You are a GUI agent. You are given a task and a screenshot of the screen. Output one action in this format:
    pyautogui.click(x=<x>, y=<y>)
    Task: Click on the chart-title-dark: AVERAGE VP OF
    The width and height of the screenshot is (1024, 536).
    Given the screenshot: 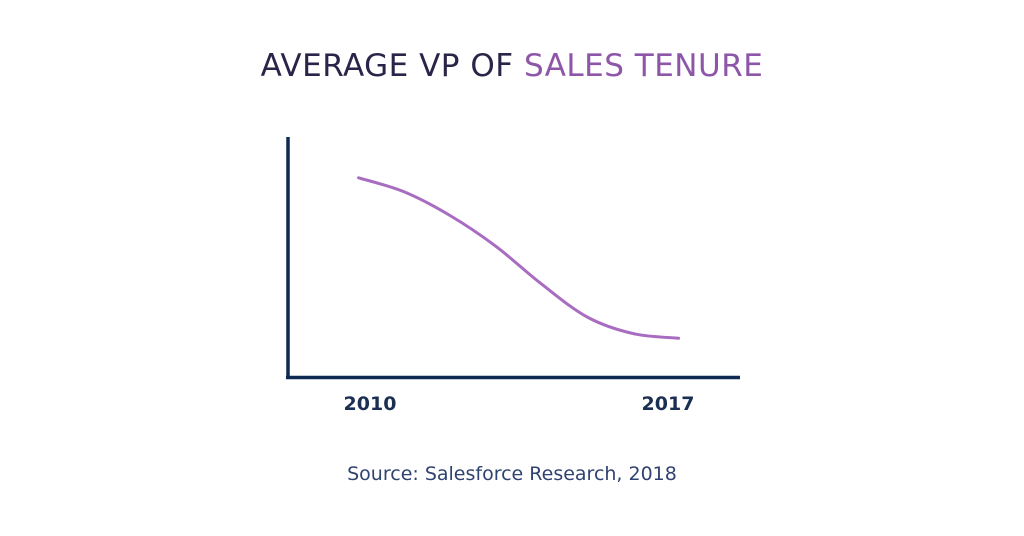 What is the action you would take?
    pyautogui.click(x=392, y=66)
    